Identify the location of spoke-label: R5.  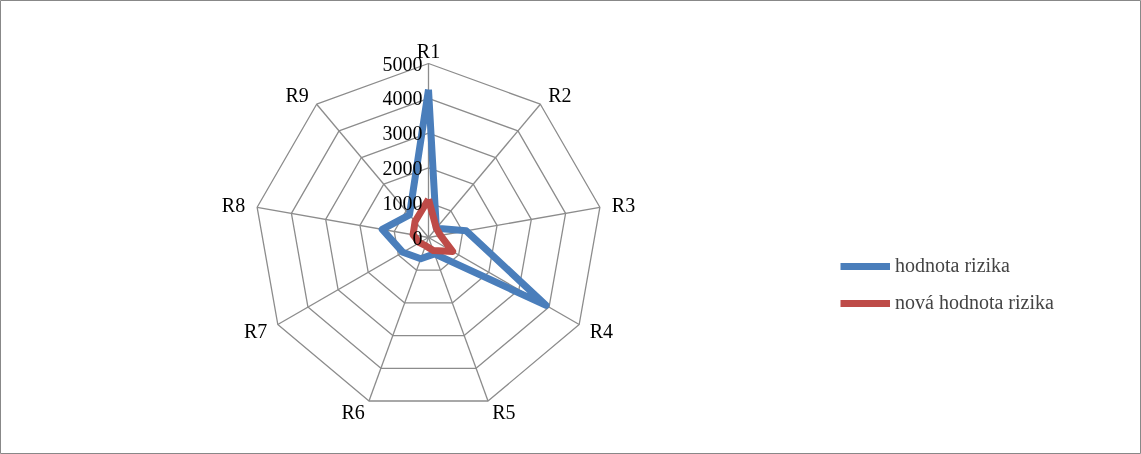
(504, 412).